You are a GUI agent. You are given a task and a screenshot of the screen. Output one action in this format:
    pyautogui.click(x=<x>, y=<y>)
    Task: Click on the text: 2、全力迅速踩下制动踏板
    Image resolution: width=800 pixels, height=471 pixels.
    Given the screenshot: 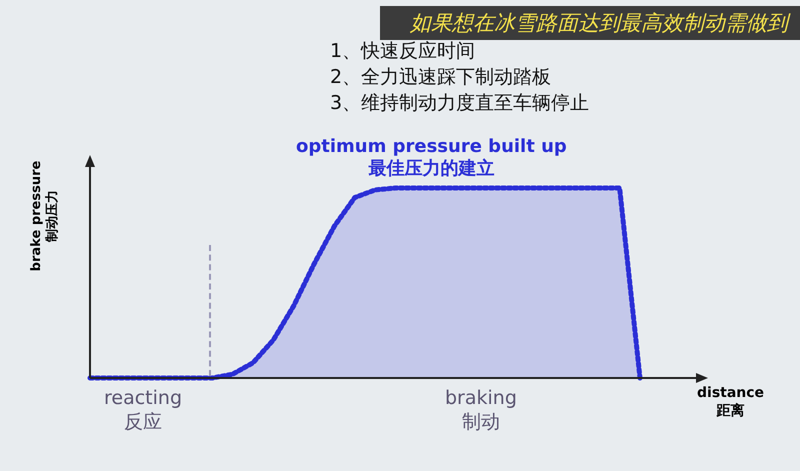 What is the action you would take?
    pyautogui.click(x=441, y=77)
    